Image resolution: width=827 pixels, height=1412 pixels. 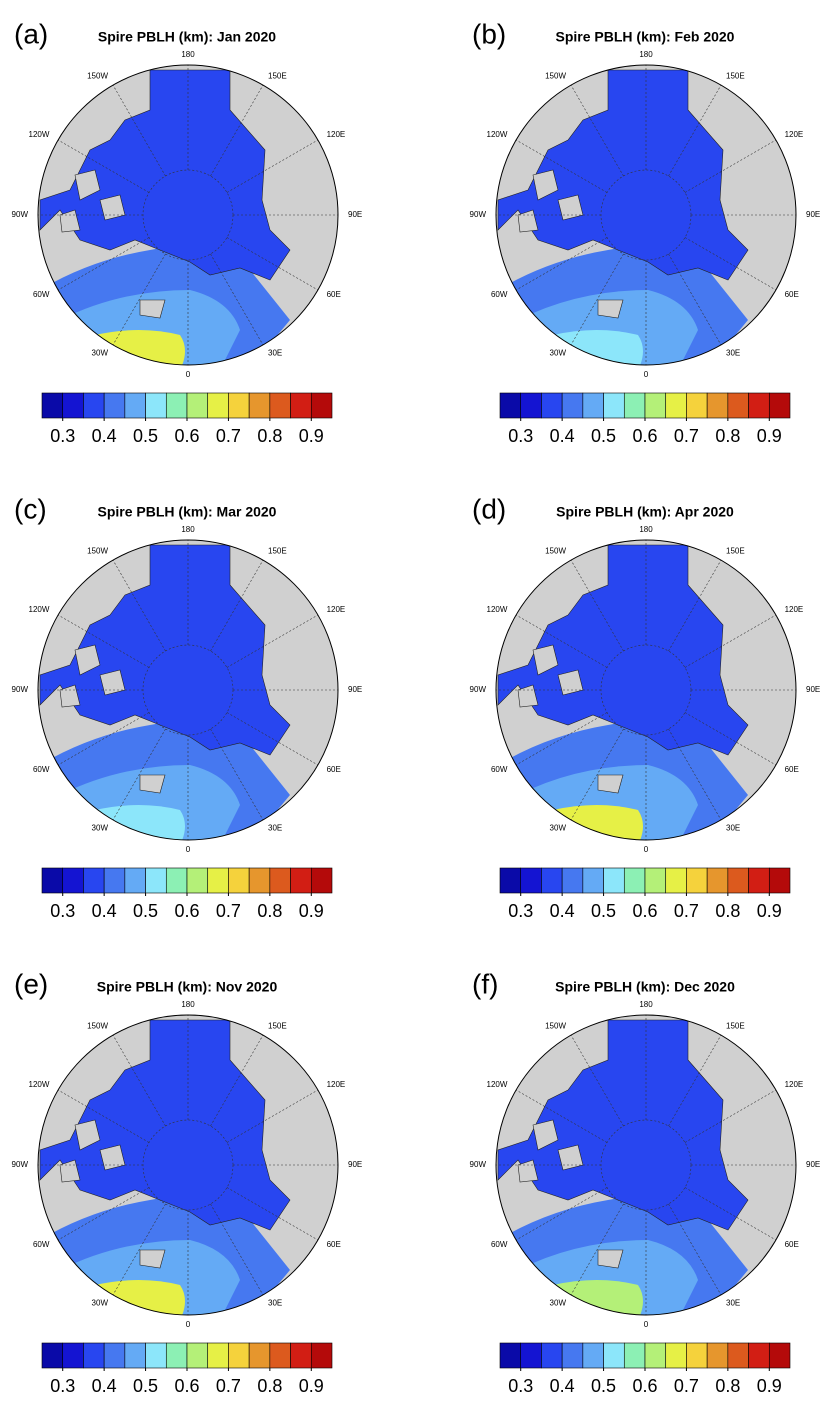 I want to click on panel-title: Spire PBLH (km): Nov 2020, so click(x=187, y=987).